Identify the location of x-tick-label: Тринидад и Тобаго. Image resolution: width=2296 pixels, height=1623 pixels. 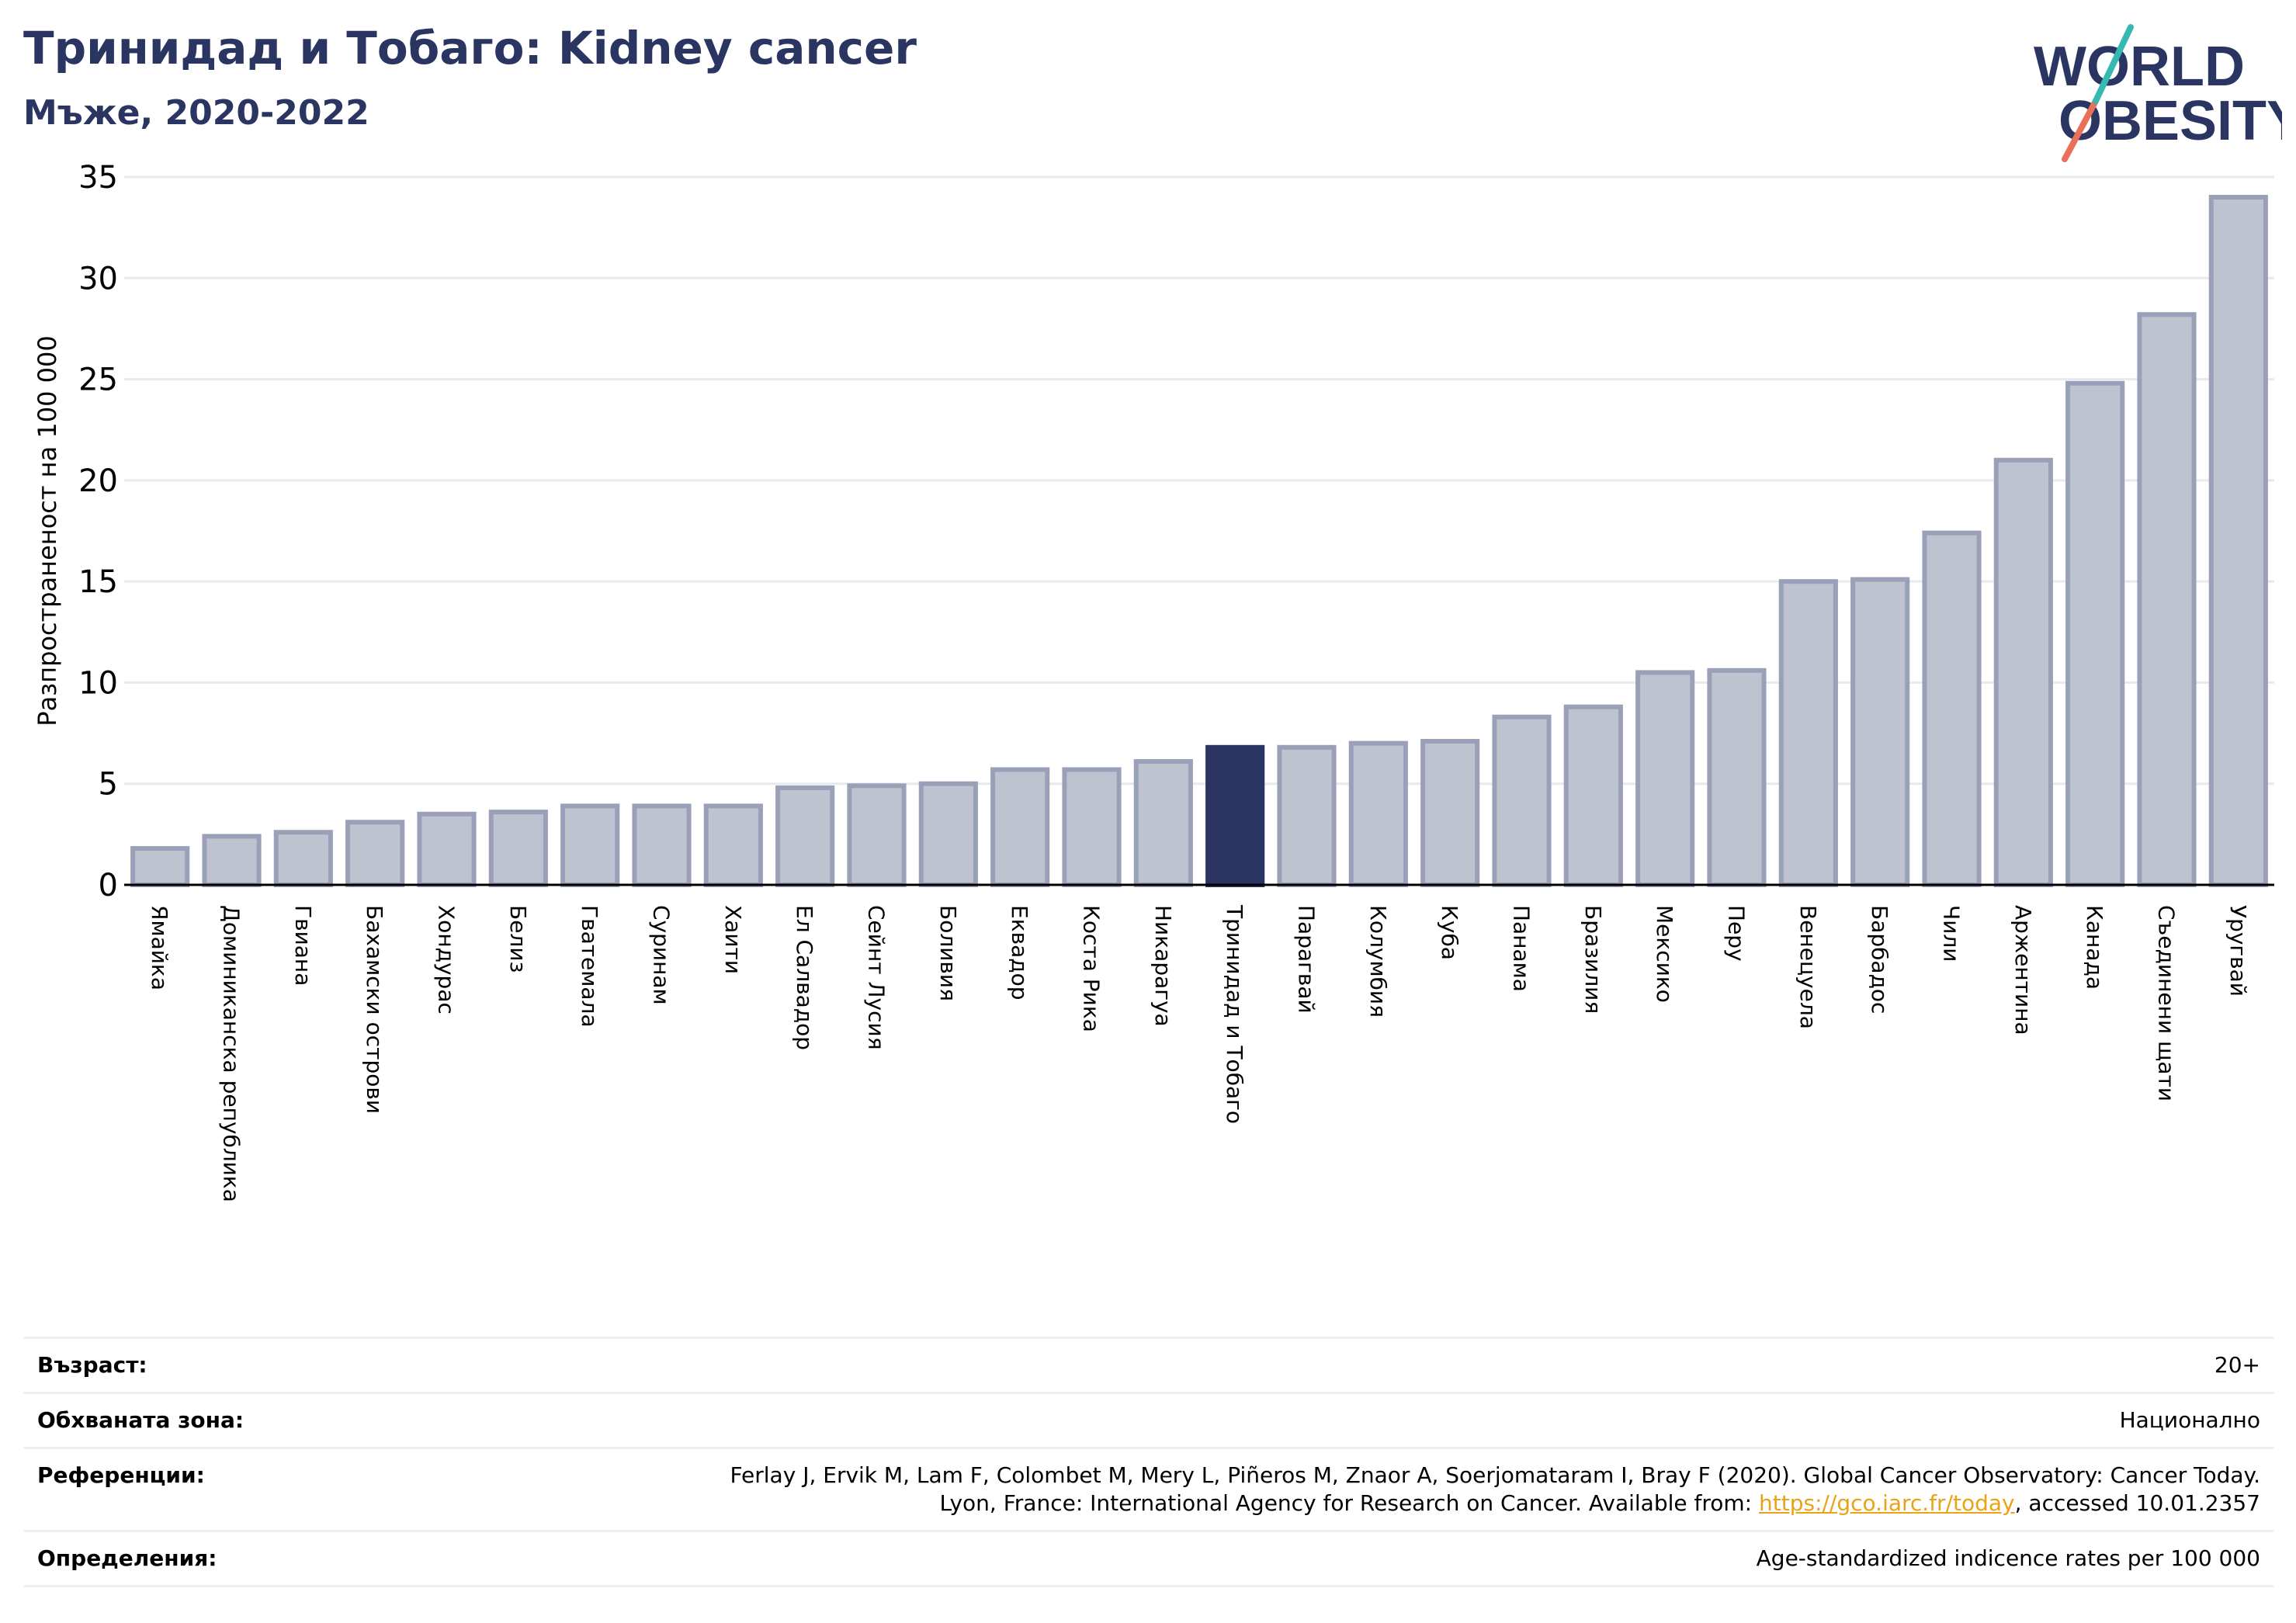
(1234, 1014).